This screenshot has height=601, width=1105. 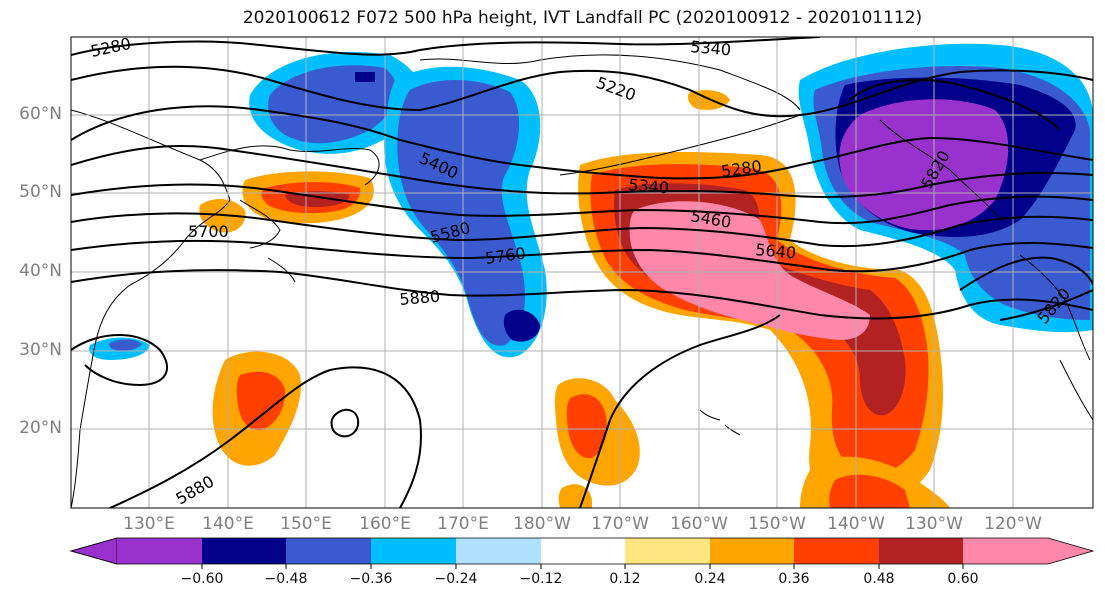 What do you see at coordinates (306, 524) in the screenshot?
I see `lon-label: 150°E` at bounding box center [306, 524].